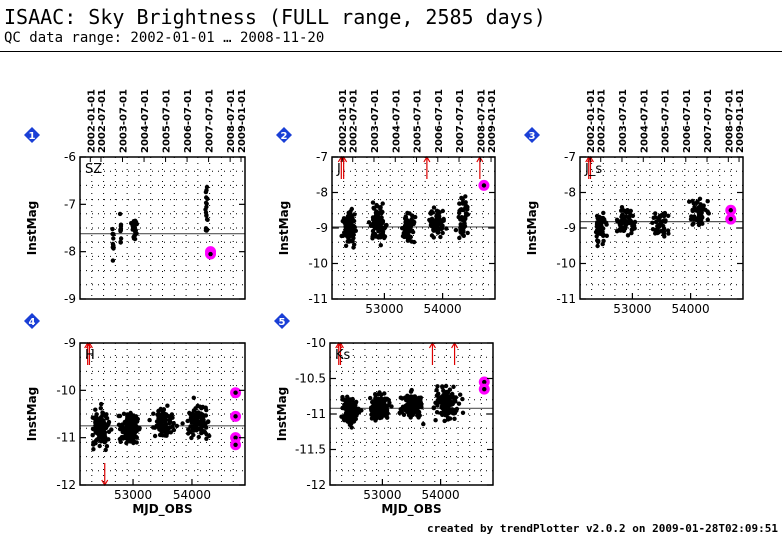  What do you see at coordinates (164, 38) in the screenshot?
I see `qc-data-range: QC data range: 2002-01-01 … 2008-11-20` at bounding box center [164, 38].